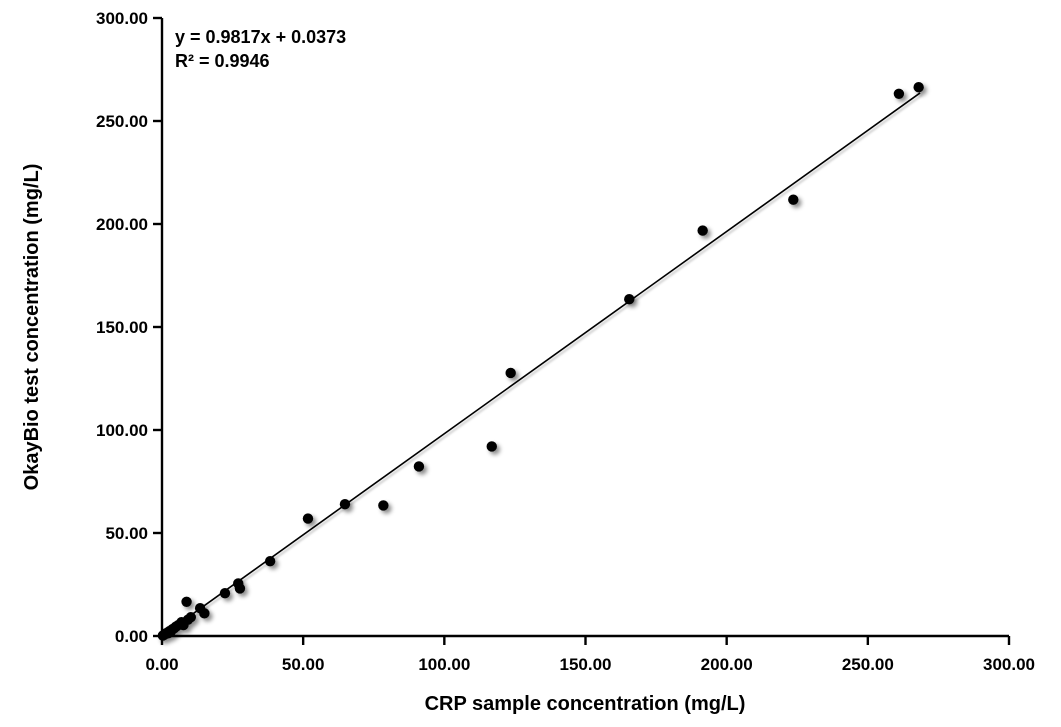 The image size is (1061, 727). What do you see at coordinates (585, 704) in the screenshot?
I see `x-axis-title: CRP sample concentration (mg/L)` at bounding box center [585, 704].